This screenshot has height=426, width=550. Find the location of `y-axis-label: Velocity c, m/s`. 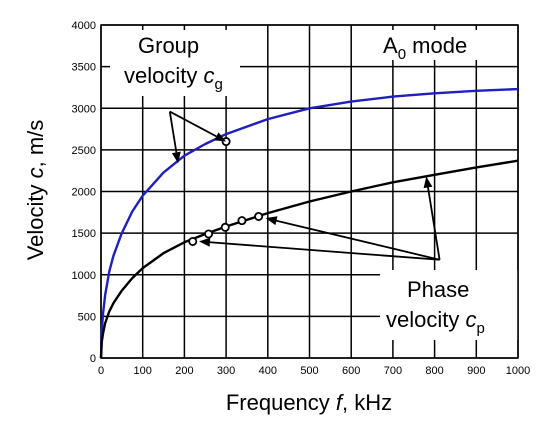

y-axis-label: Velocity c, m/s is located at coordinates (35, 190).